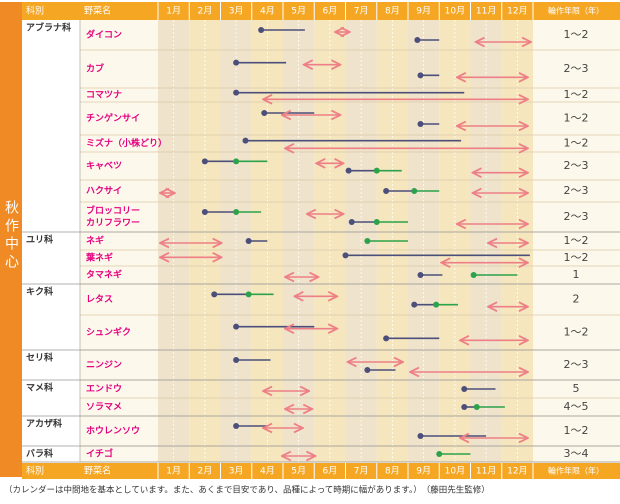 The height and width of the screenshot is (504, 620). What do you see at coordinates (39, 388) in the screenshot?
I see `family-name: マメ科` at bounding box center [39, 388].